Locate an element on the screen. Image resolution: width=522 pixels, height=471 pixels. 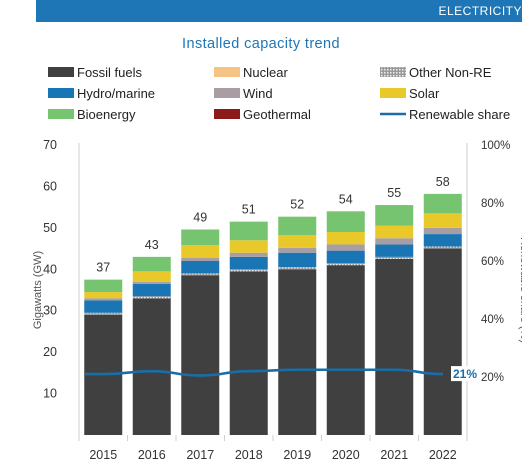
chart-title: Installed capacity trend is located at coordinates (261, 44).